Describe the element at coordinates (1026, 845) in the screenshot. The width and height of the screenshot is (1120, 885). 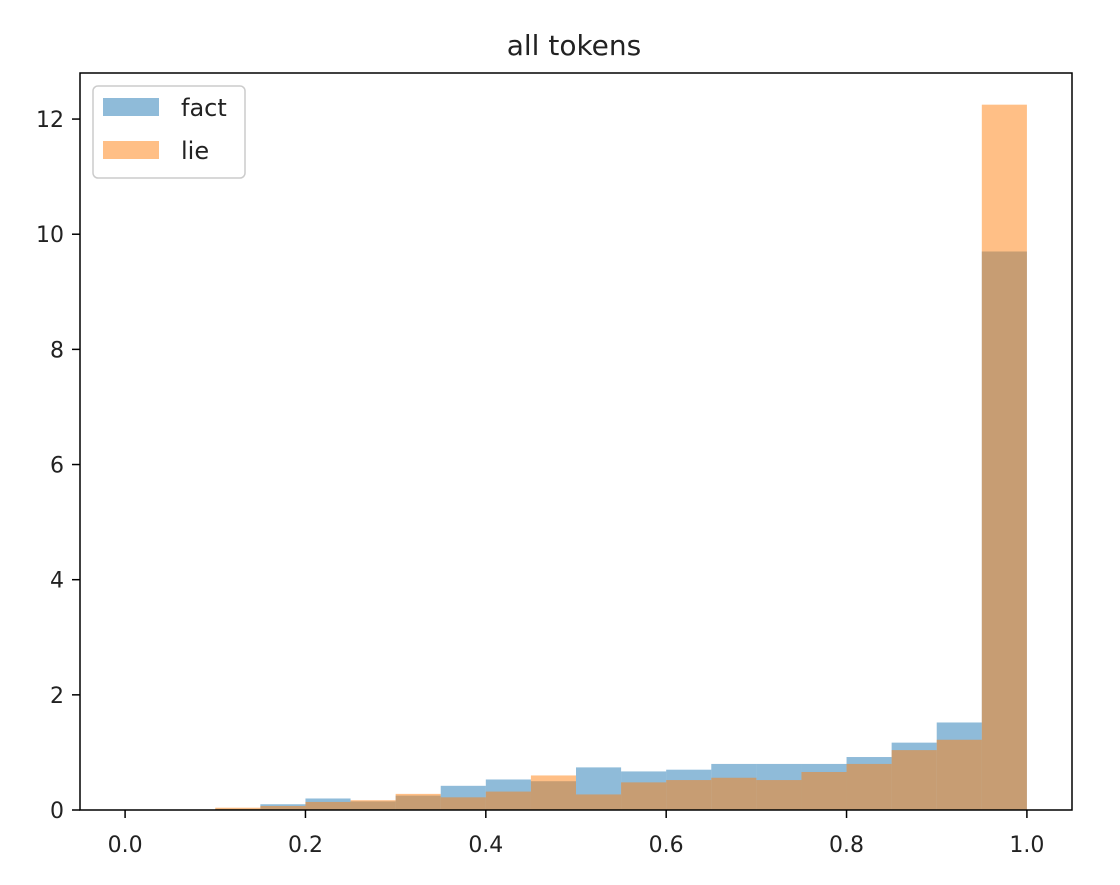
I see `x-tick-label: 1.0` at that location.